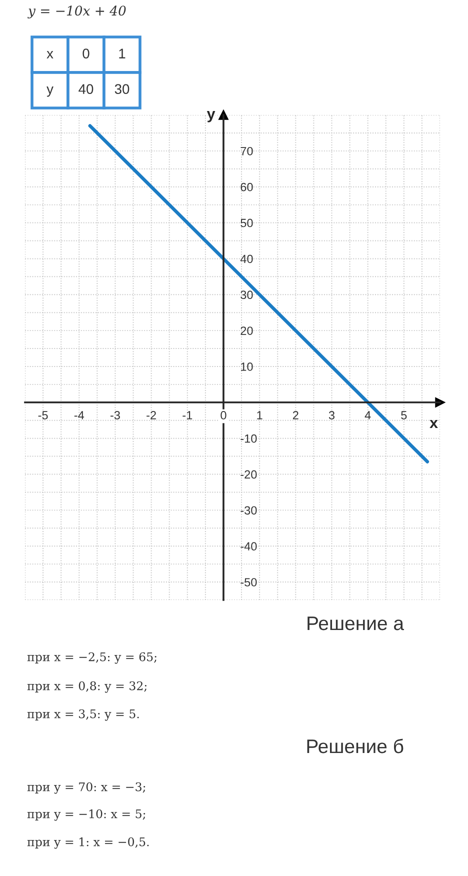 The height and width of the screenshot is (876, 468). What do you see at coordinates (259, 415) in the screenshot?
I see `x-tick-label: 1` at bounding box center [259, 415].